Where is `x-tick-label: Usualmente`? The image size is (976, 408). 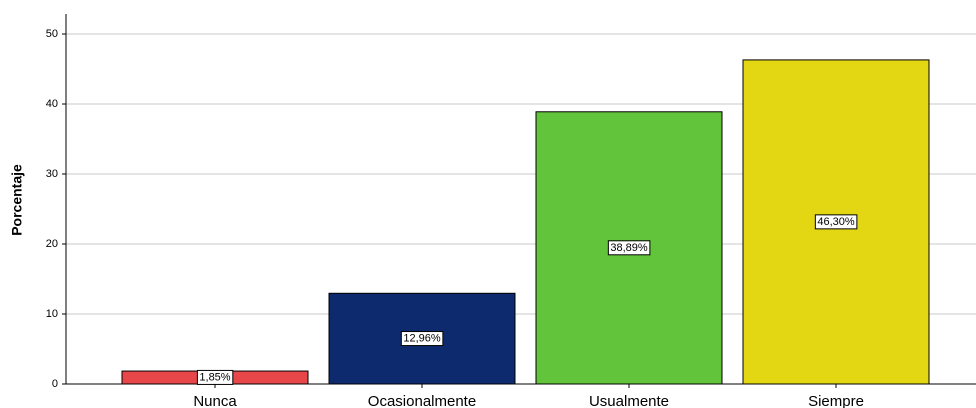 x-tick-label: Usualmente is located at coordinates (629, 400).